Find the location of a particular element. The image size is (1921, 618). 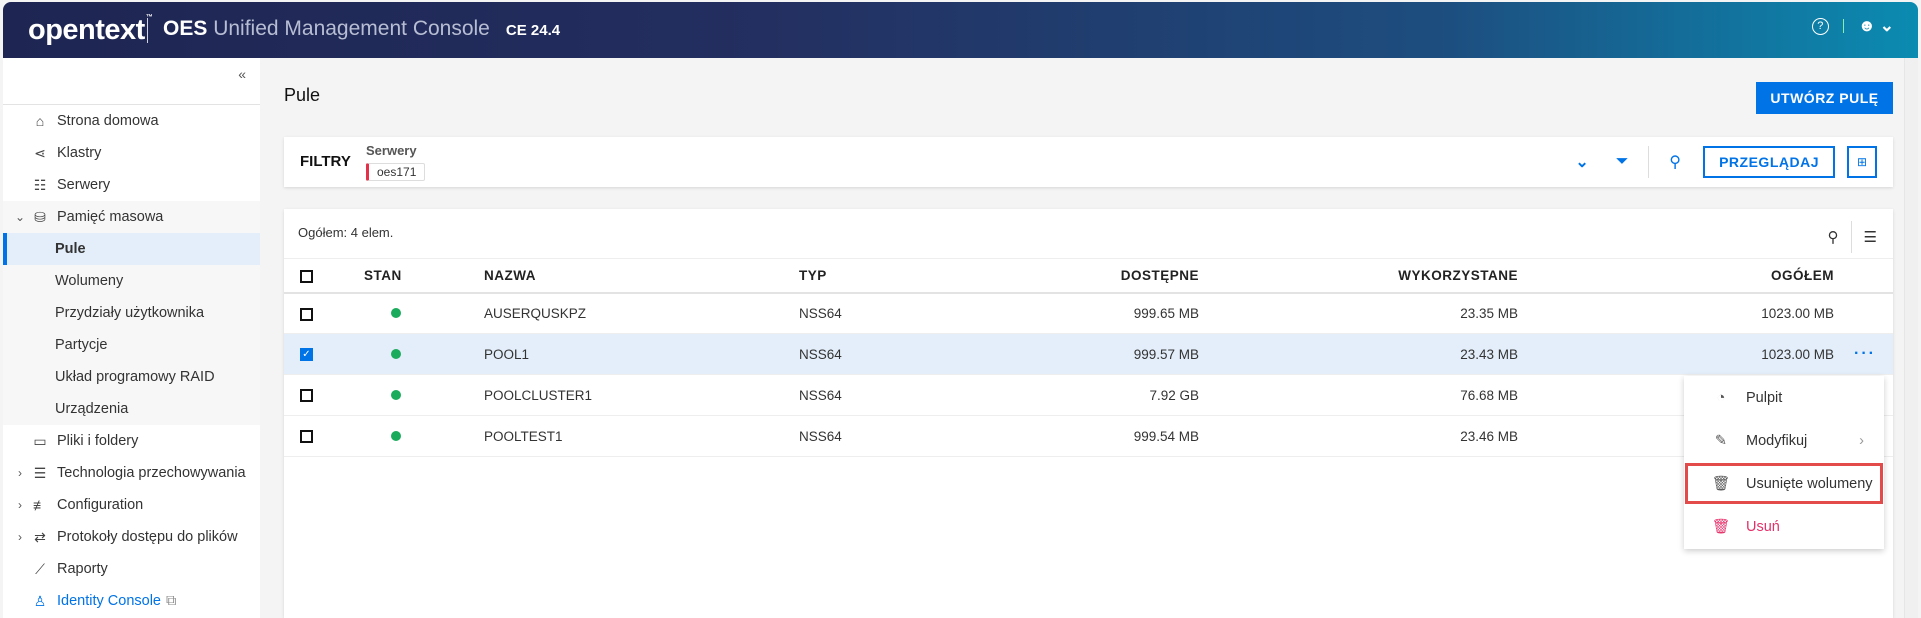

sidebar-item-label: Identity Console is located at coordinates (109, 601).